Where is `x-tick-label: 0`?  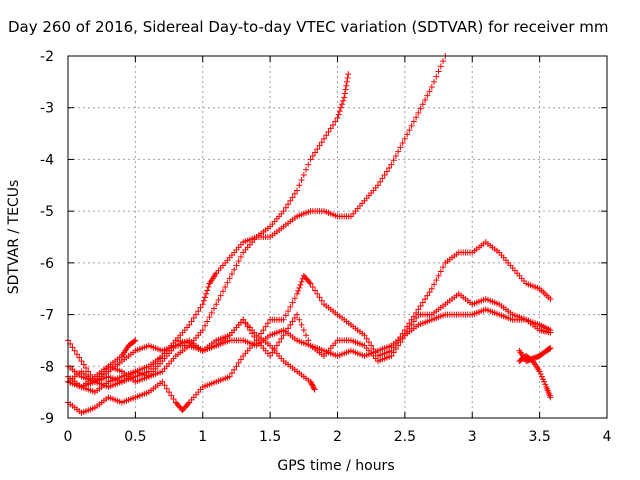 x-tick-label: 0 is located at coordinates (68, 437).